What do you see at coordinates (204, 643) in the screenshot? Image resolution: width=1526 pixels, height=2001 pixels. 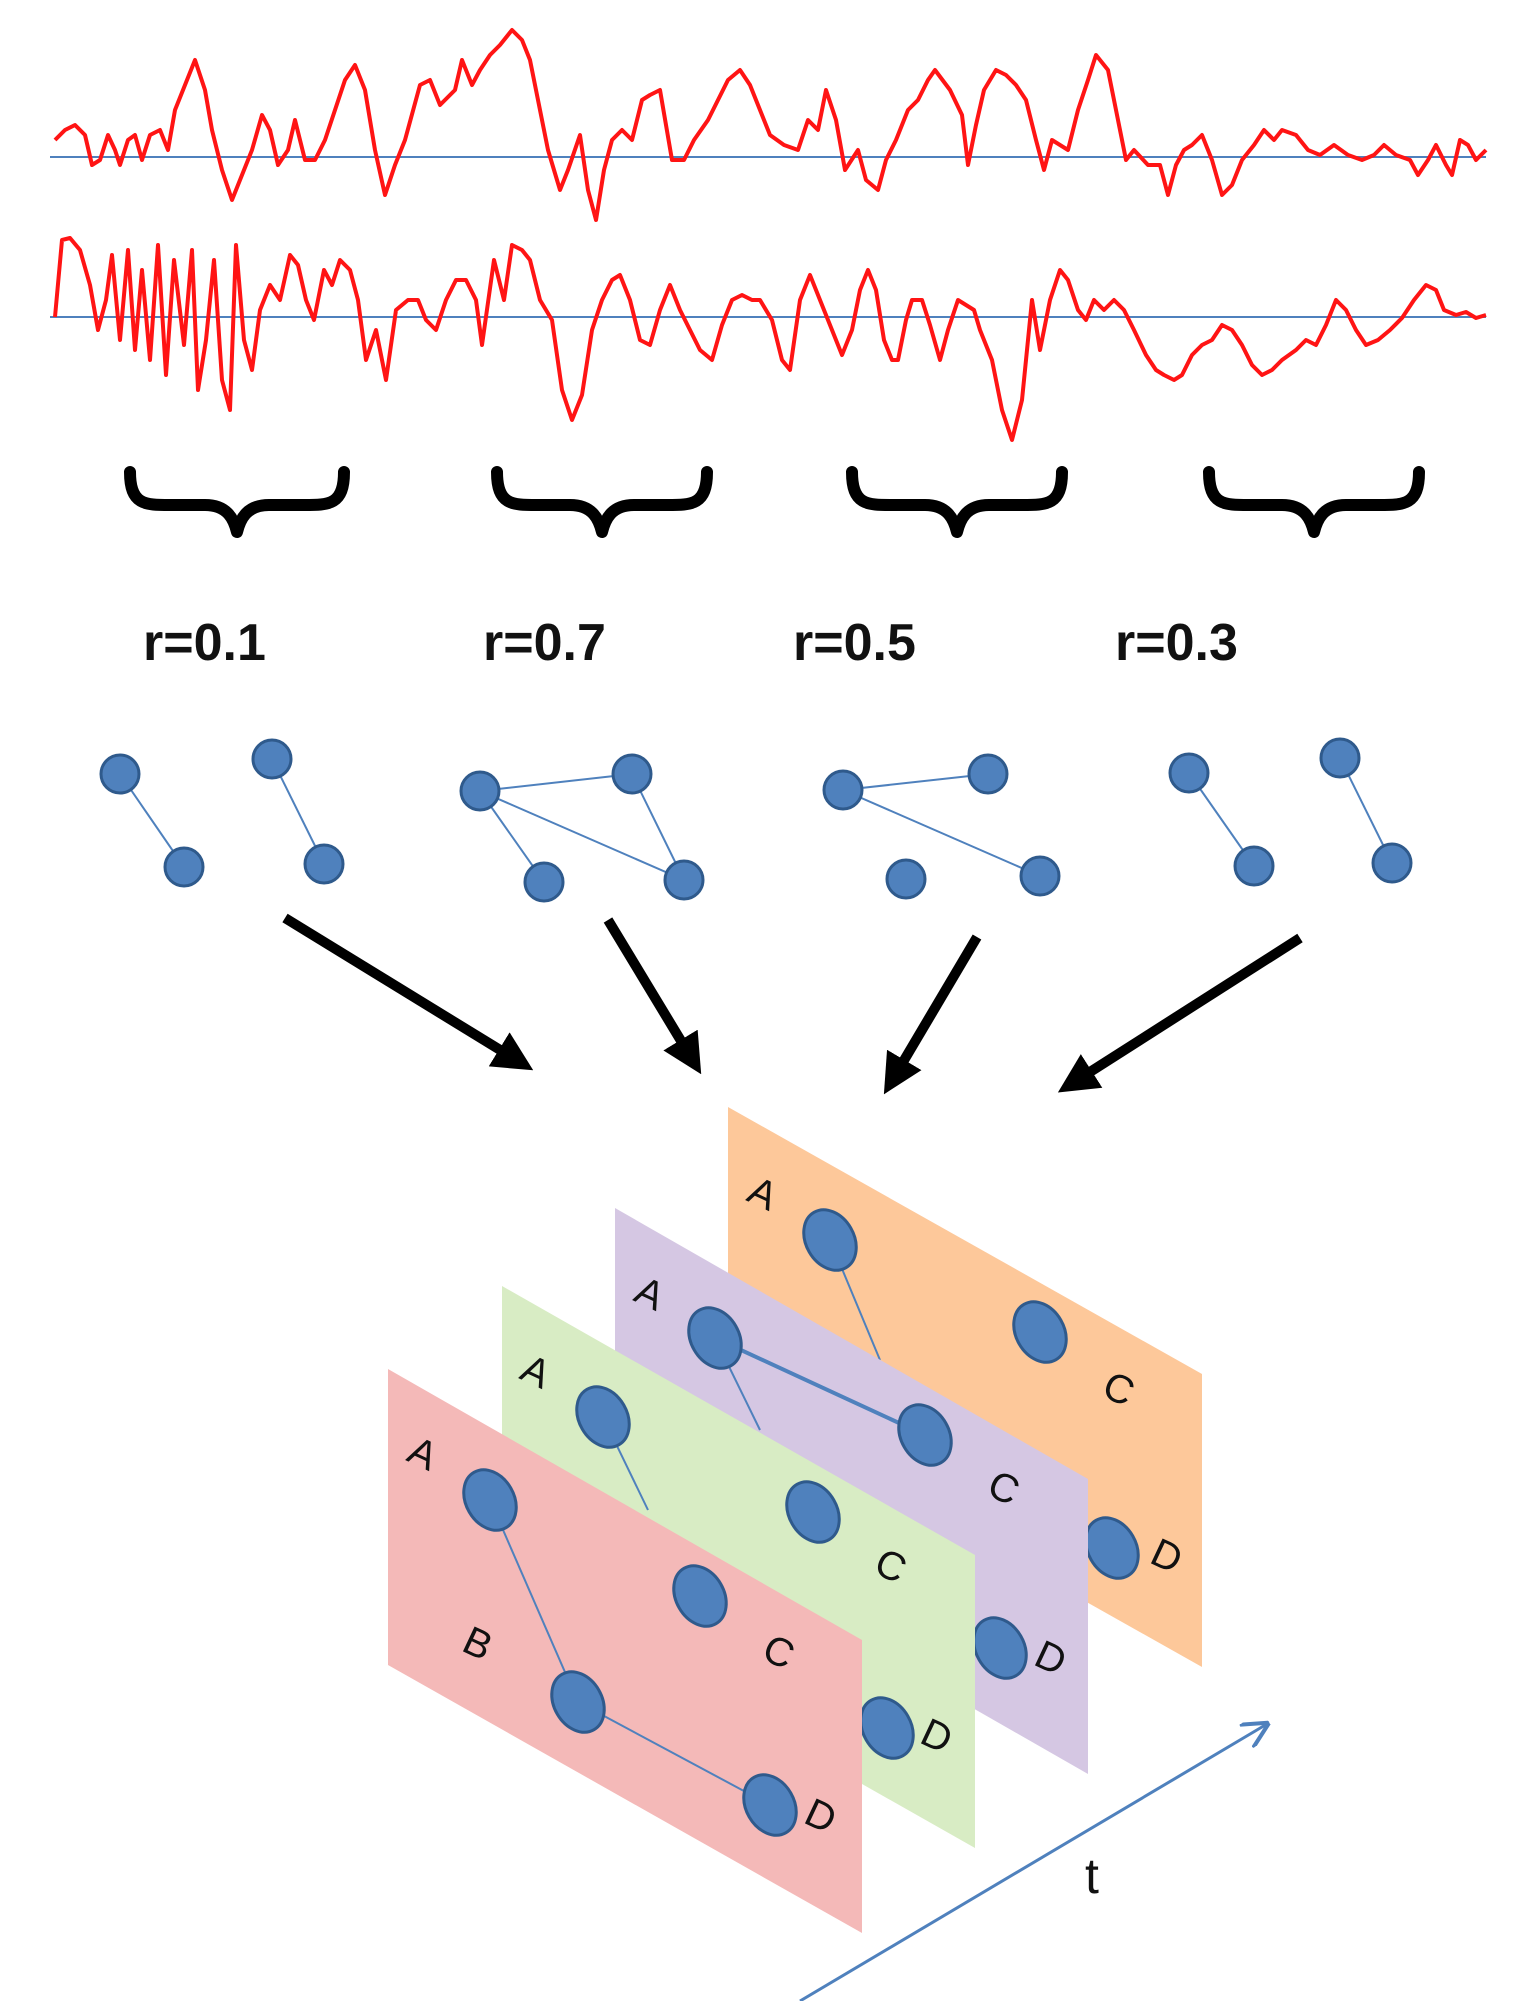 I see `corr-label-1: r=0.1` at bounding box center [204, 643].